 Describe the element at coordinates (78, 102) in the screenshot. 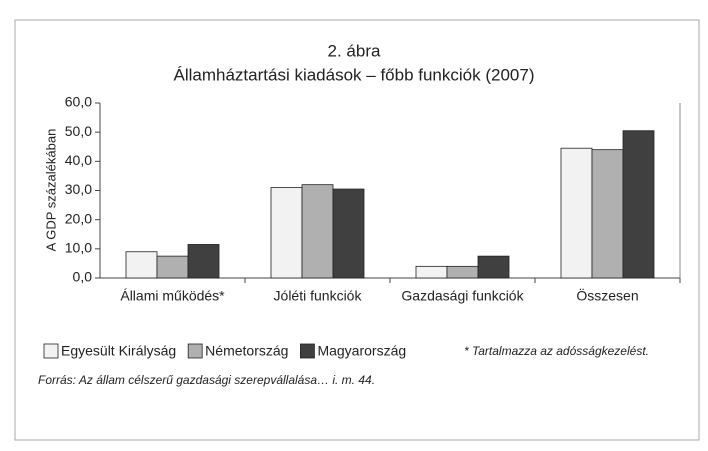

I see `y-tick-label: 60,0` at that location.